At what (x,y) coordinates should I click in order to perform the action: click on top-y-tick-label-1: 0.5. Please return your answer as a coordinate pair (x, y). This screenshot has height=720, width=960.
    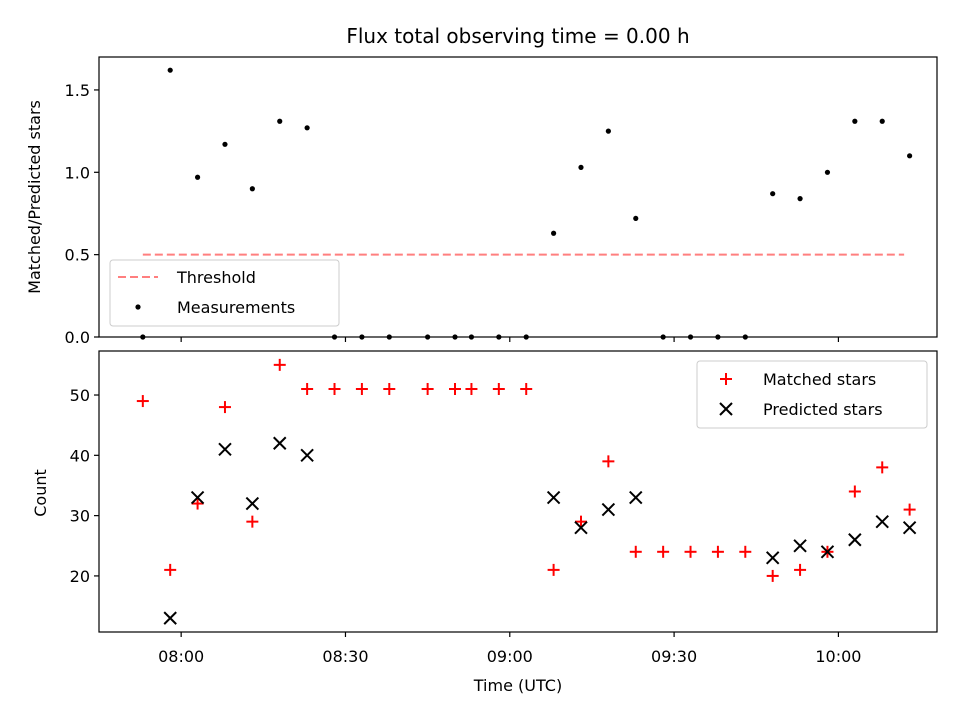
    Looking at the image, I should click on (77, 255).